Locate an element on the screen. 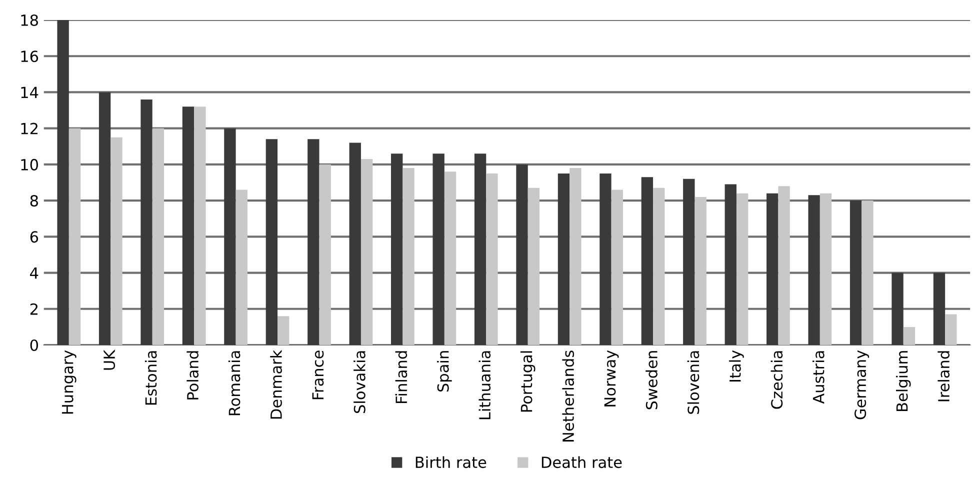  x-tick-label: Spain is located at coordinates (444, 371).